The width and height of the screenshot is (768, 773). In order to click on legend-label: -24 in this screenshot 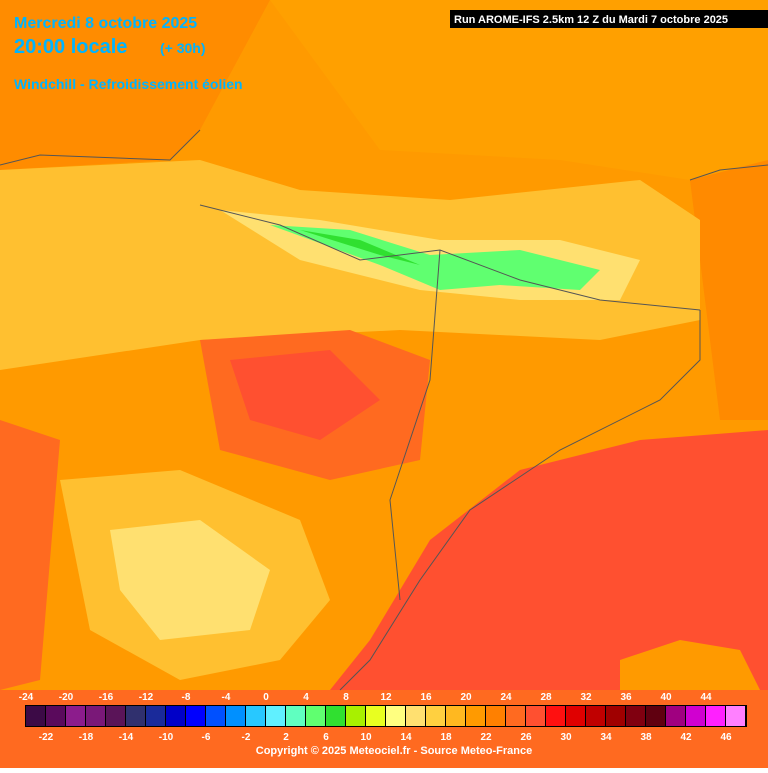, I will do `click(26, 697)`.